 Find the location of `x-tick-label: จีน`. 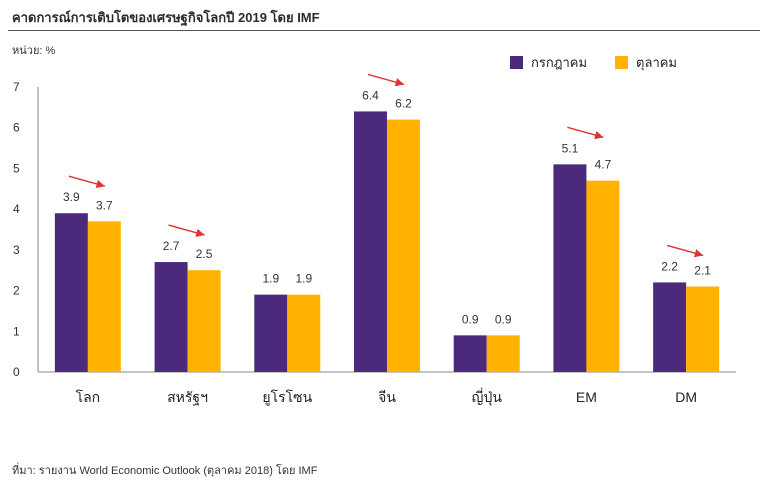

x-tick-label: จีน is located at coordinates (387, 397).